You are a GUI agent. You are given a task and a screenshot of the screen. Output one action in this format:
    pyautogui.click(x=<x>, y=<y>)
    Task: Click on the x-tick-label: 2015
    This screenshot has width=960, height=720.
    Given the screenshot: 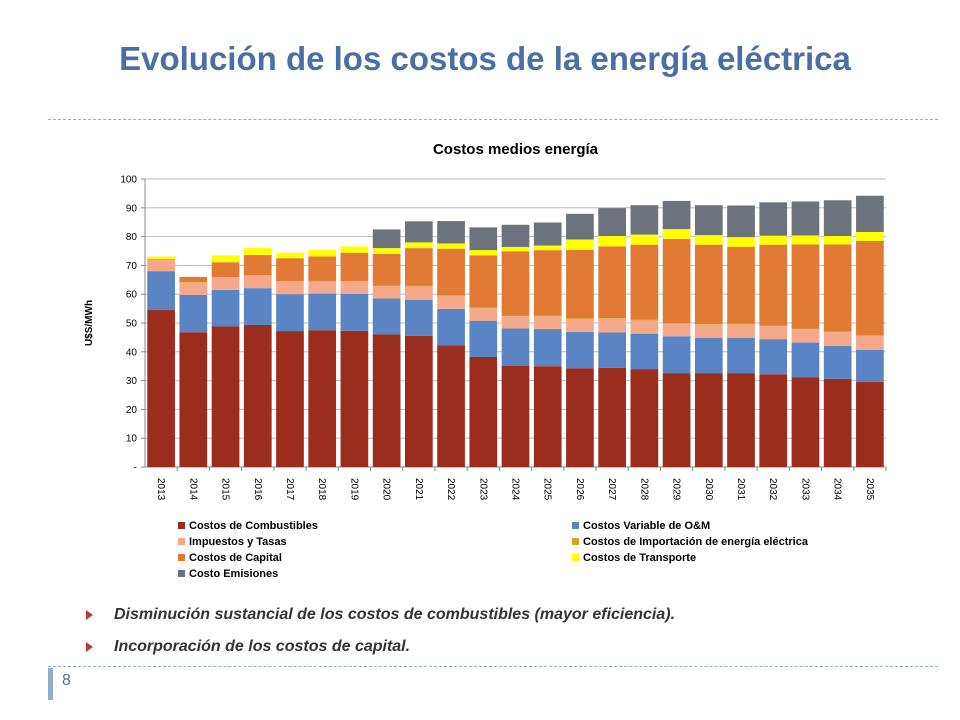 What is the action you would take?
    pyautogui.click(x=225, y=489)
    